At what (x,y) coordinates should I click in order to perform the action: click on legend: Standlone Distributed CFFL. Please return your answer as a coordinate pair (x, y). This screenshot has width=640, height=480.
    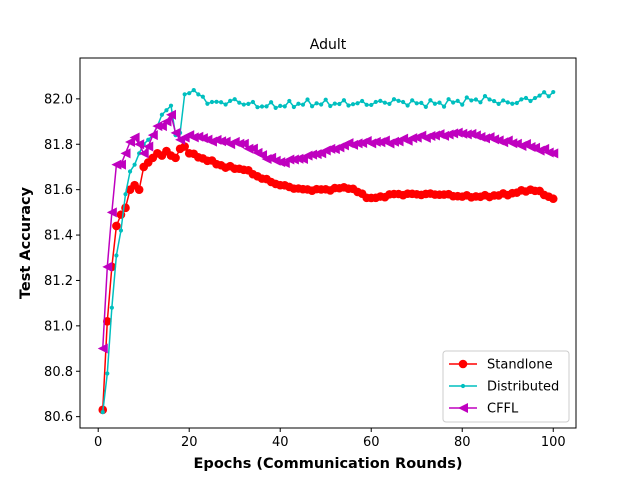
    Looking at the image, I should click on (506, 386).